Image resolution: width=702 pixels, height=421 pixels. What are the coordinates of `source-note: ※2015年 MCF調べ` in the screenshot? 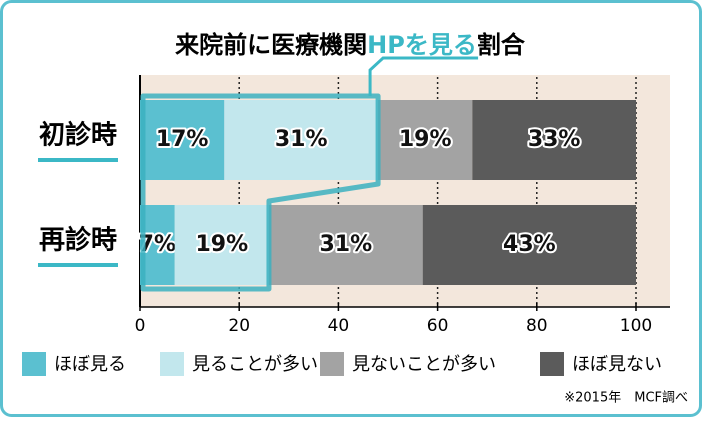 It's located at (626, 398).